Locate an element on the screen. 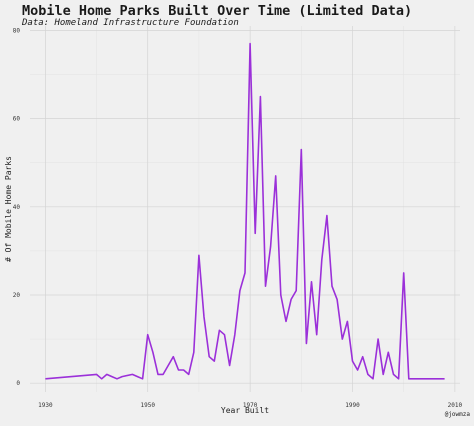  x-tick-label: 1970 is located at coordinates (250, 405).